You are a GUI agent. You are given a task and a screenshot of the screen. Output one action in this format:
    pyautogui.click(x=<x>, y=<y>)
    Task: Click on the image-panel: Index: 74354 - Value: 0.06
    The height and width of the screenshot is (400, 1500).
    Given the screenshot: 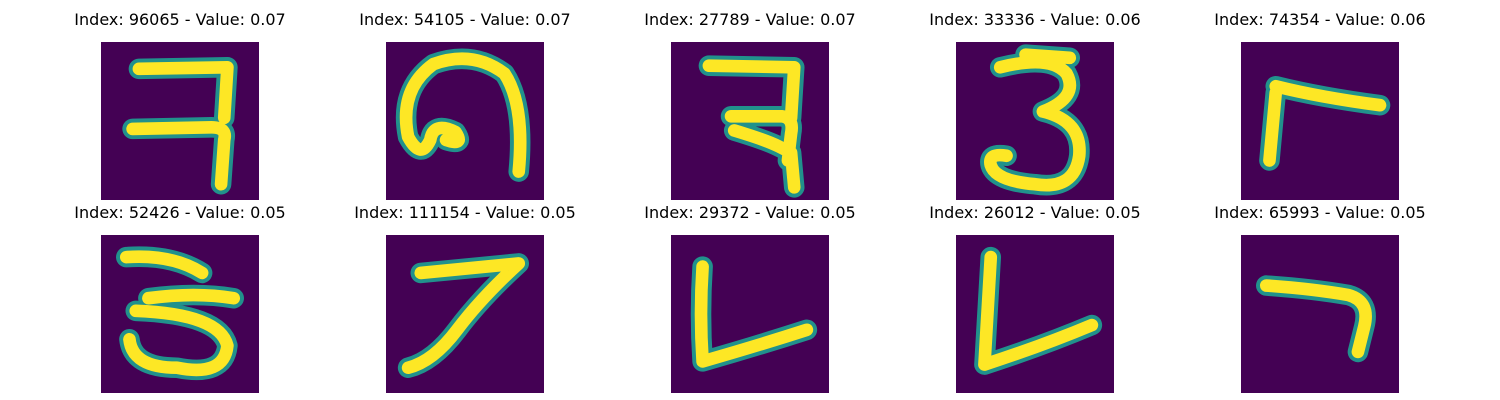 What is the action you would take?
    pyautogui.click(x=1320, y=105)
    